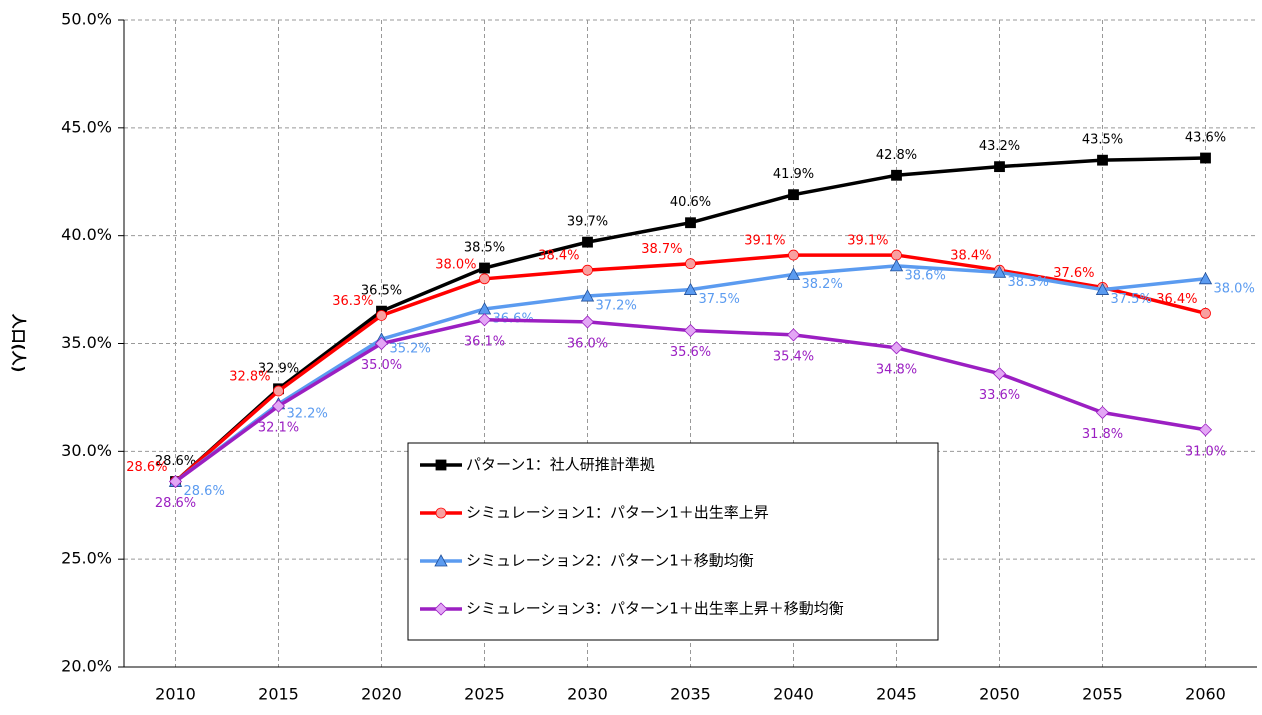 The height and width of the screenshot is (715, 1262). I want to click on y-tick-label: 45.0%, so click(86, 126).